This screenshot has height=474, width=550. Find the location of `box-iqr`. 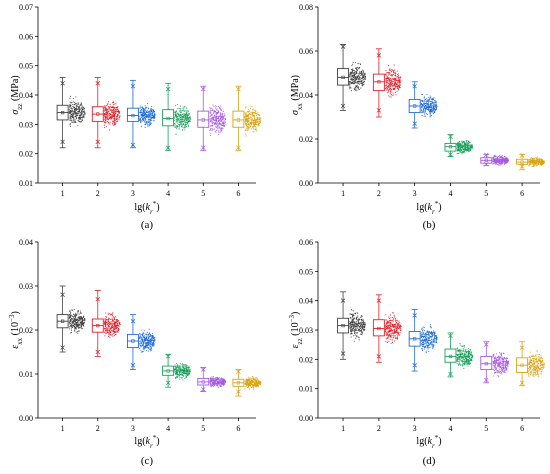

box-iqr is located at coordinates (450, 147).